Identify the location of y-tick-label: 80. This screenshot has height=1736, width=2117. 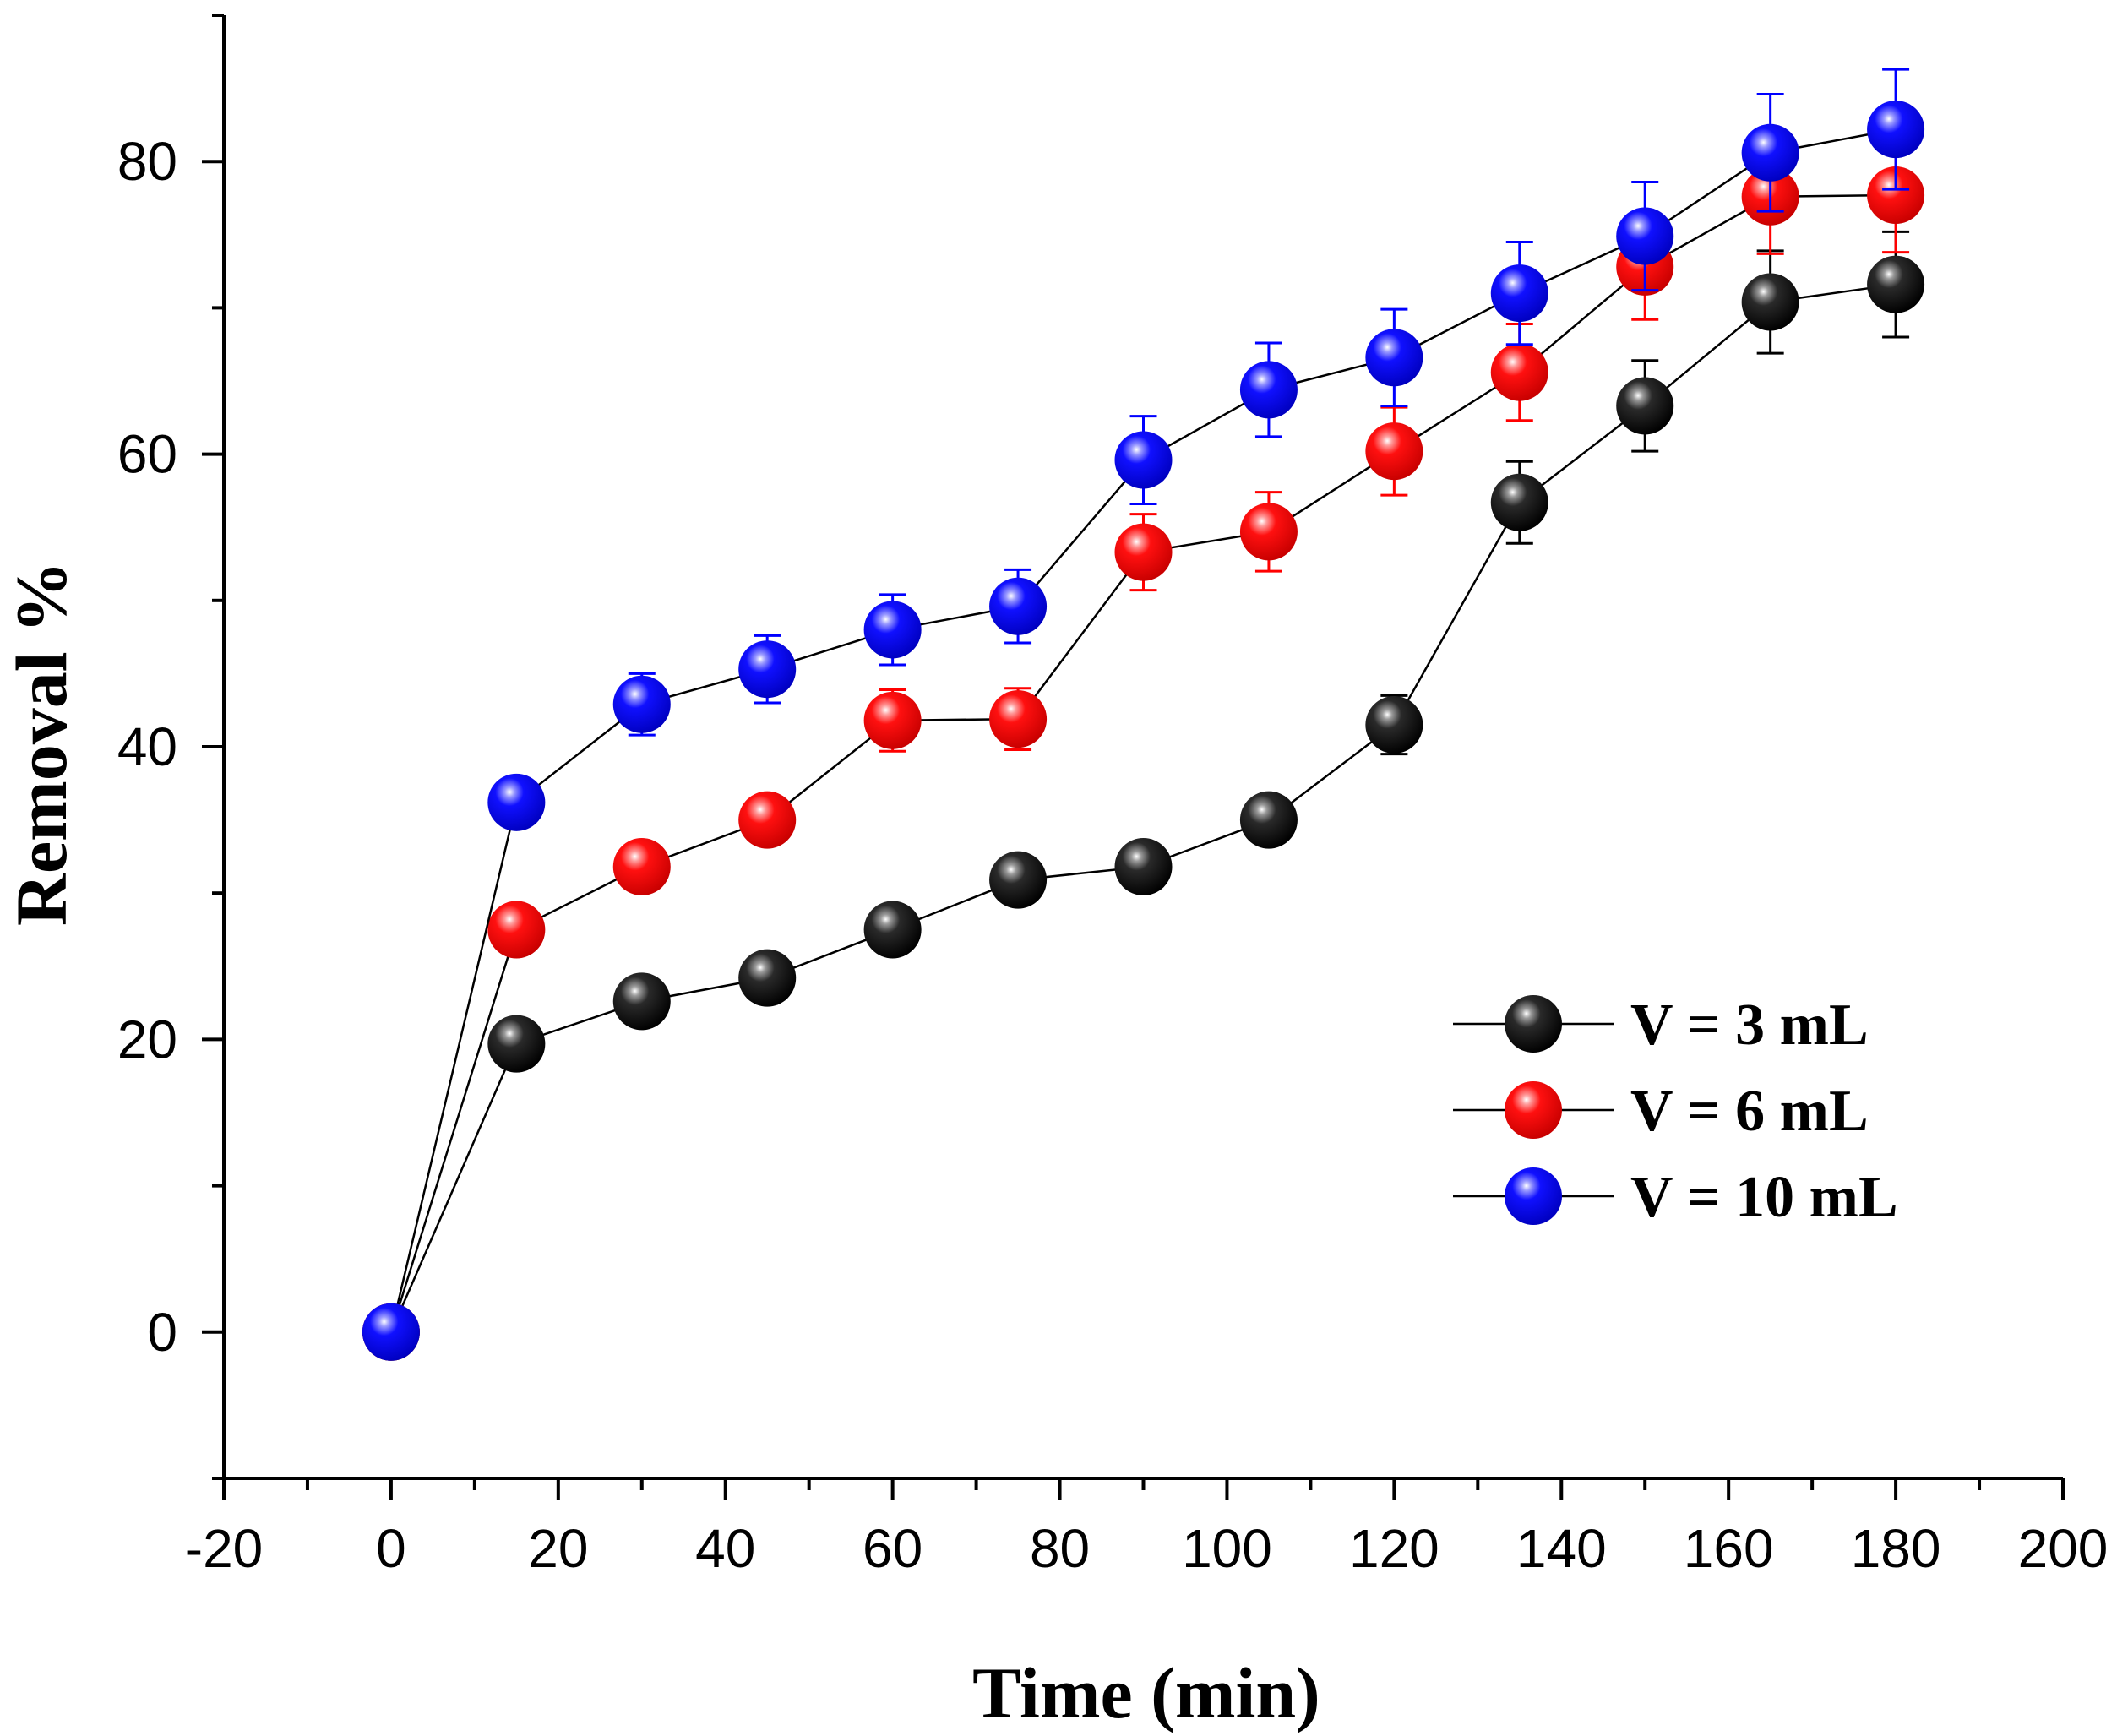
(147, 161).